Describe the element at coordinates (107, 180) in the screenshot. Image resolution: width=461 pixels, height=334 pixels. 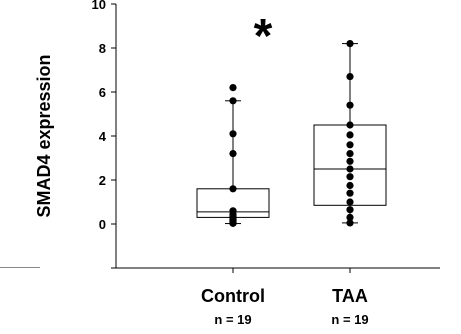
I see `y-tick-2: 2` at that location.